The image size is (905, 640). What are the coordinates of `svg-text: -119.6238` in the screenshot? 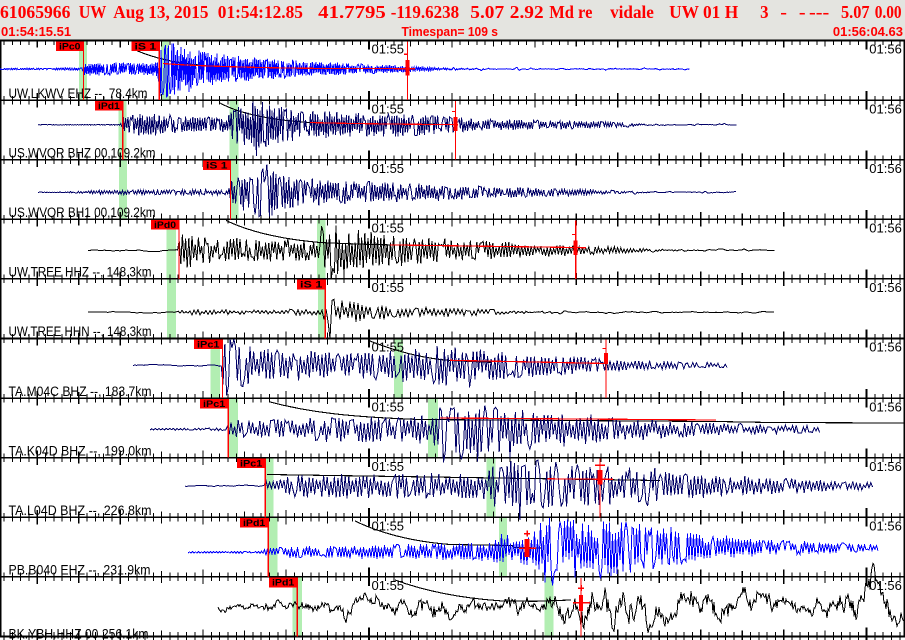 It's located at (425, 12).